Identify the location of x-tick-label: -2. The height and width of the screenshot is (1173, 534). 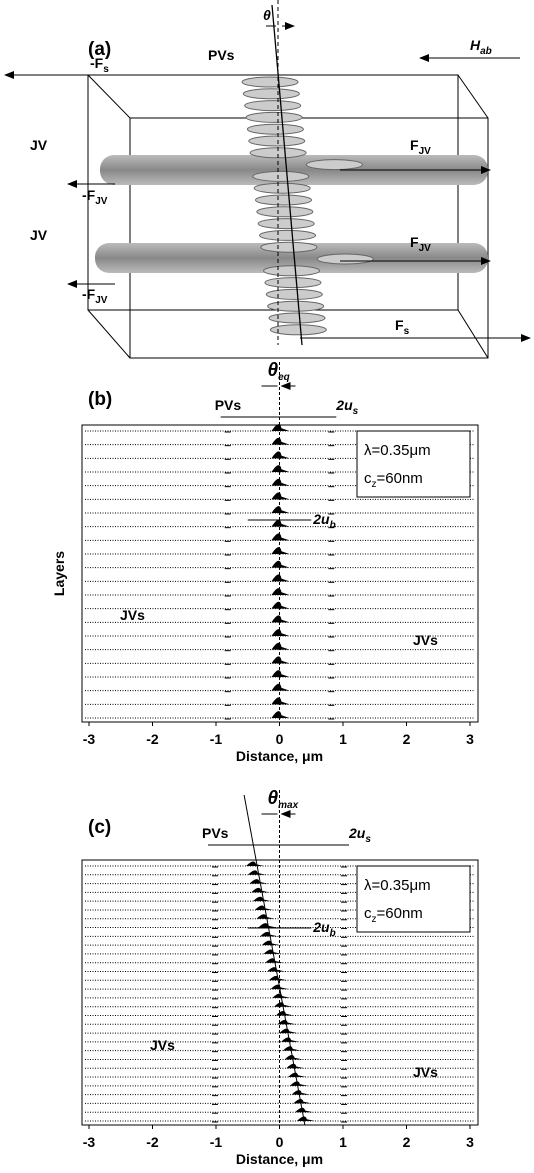
(152, 739).